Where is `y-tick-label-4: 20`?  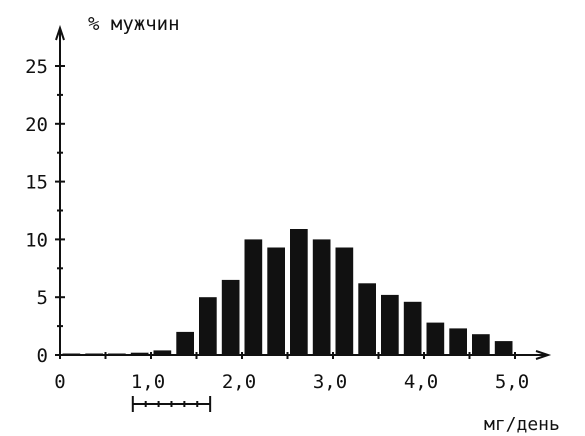
y-tick-label-4: 20 is located at coordinates (36, 125).